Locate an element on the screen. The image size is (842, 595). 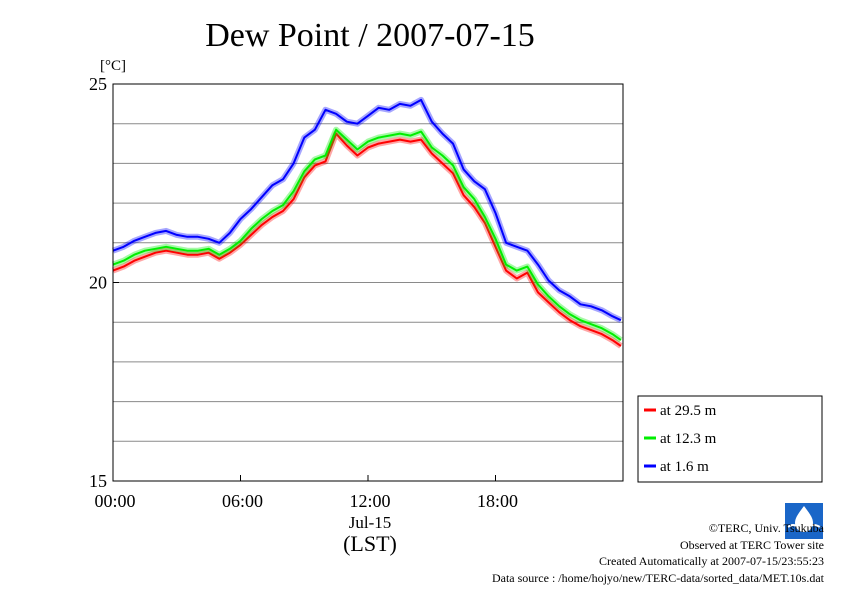
x-tick-label: 00:00 is located at coordinates (114, 501).